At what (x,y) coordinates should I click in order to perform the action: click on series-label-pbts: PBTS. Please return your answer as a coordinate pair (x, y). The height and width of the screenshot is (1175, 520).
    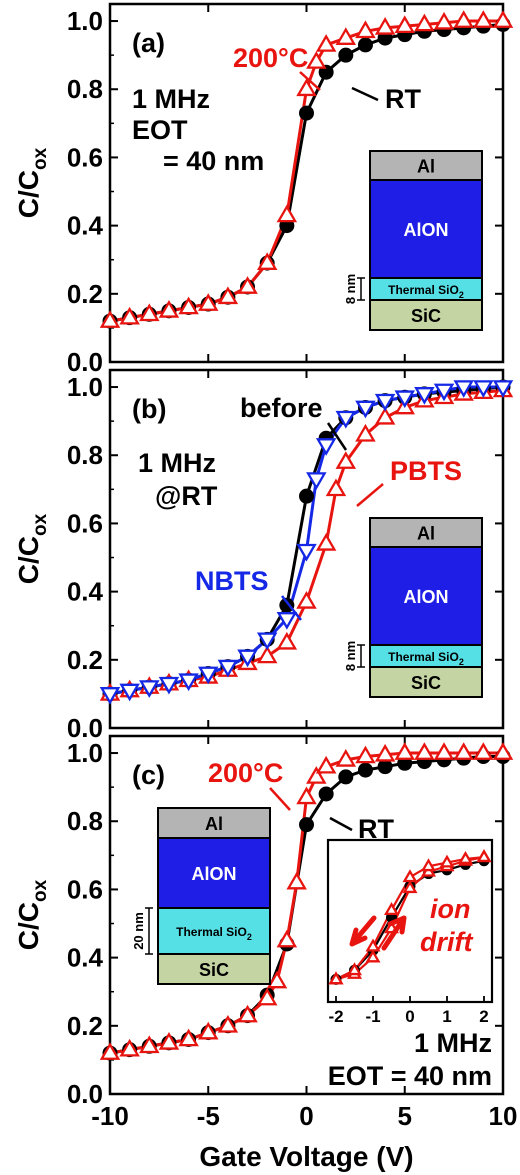
    Looking at the image, I should click on (426, 471).